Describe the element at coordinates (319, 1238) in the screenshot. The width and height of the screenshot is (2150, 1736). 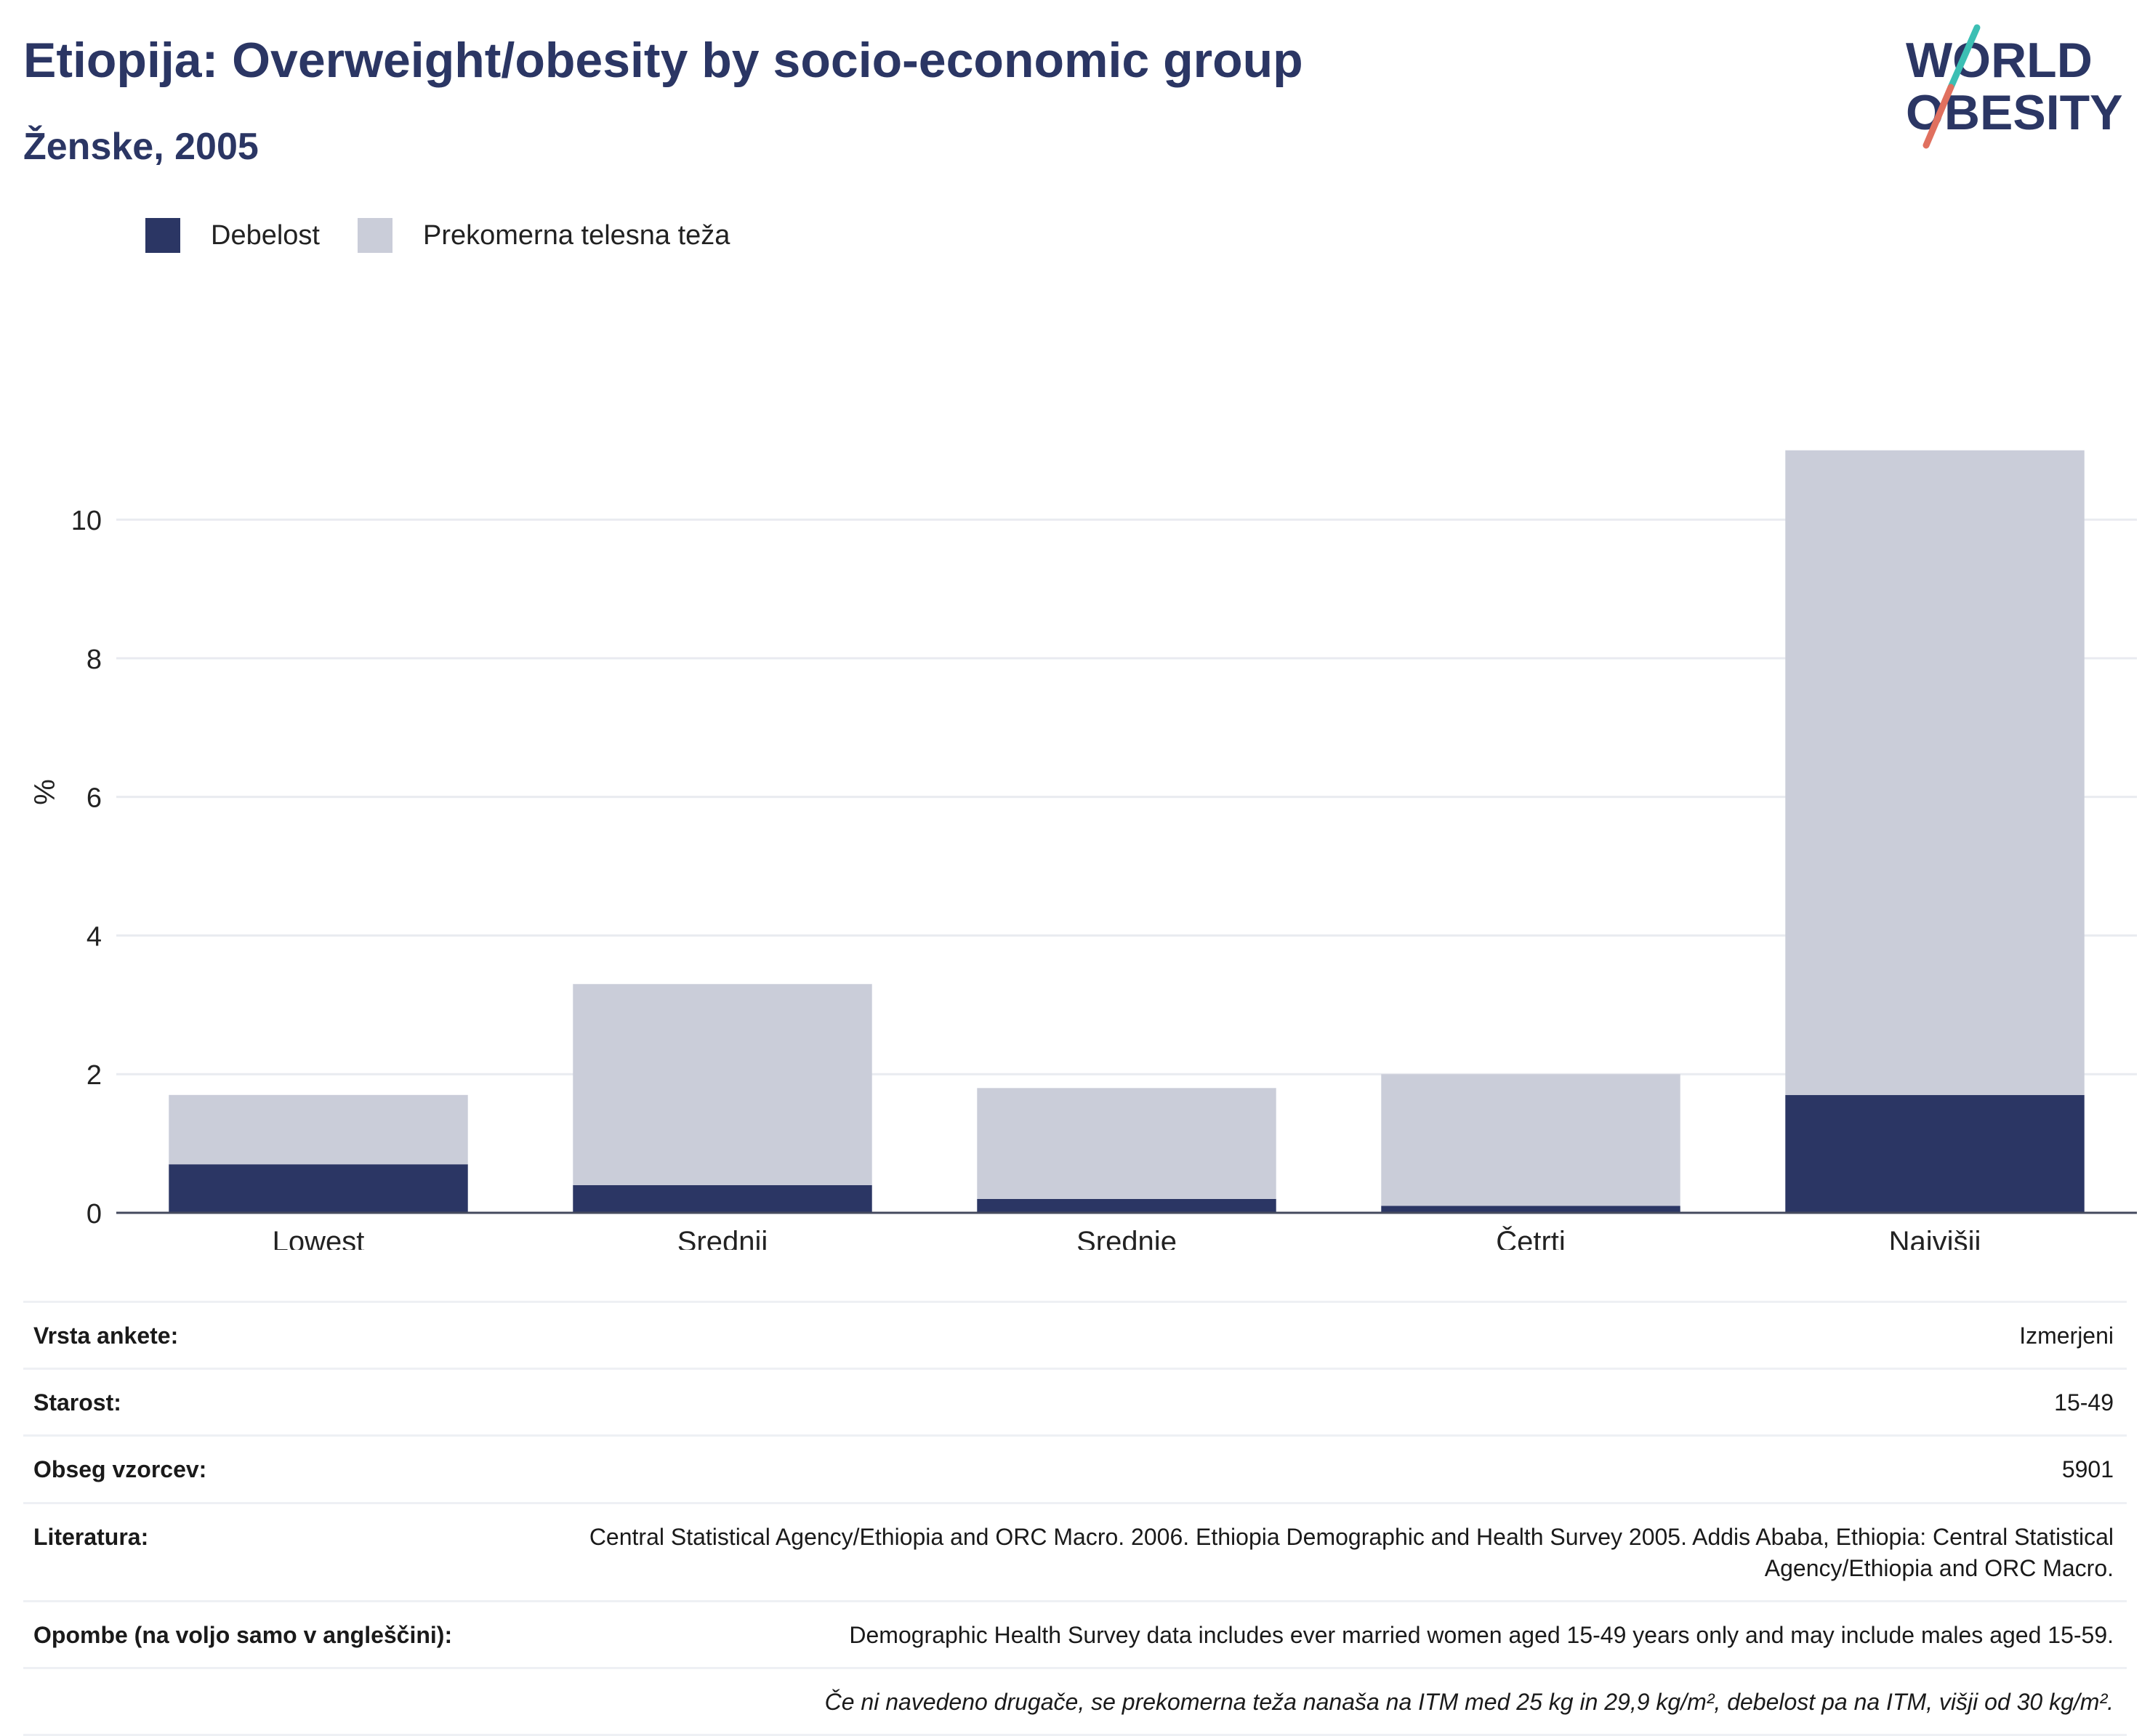
I see `x-tick-label: Lowest` at that location.